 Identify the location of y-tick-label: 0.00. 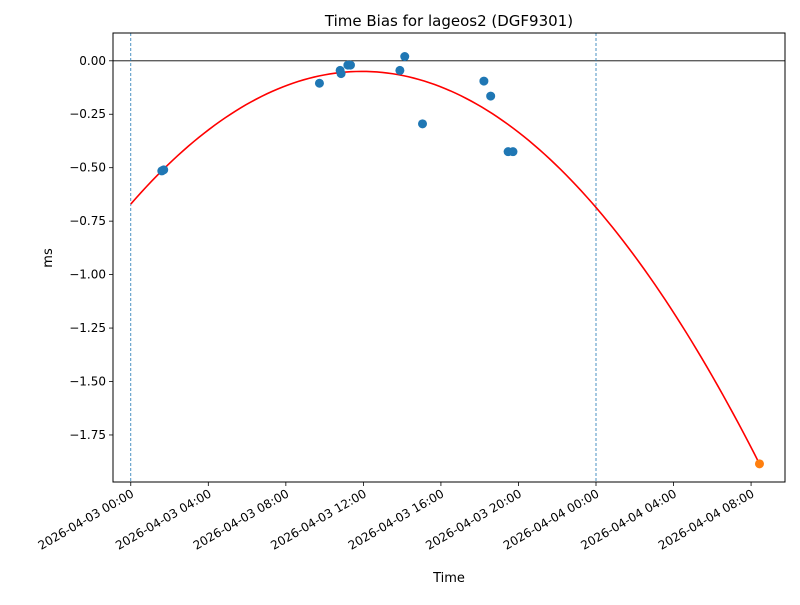
(92, 61).